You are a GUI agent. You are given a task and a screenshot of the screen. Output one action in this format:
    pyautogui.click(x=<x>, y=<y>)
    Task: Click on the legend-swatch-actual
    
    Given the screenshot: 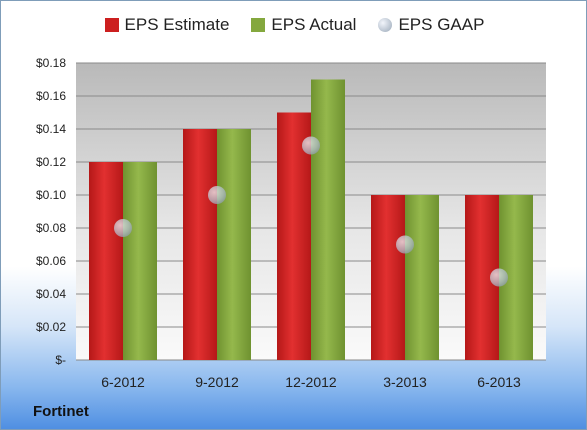 What is the action you would take?
    pyautogui.click(x=258, y=25)
    